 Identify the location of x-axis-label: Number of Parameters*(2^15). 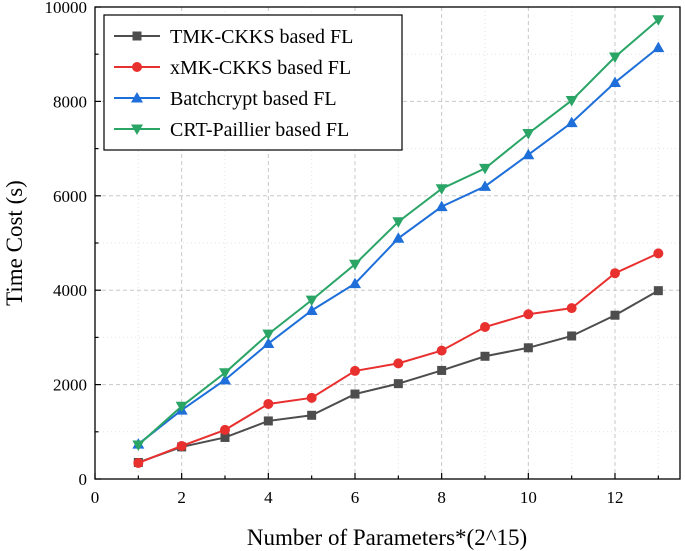
(387, 537).